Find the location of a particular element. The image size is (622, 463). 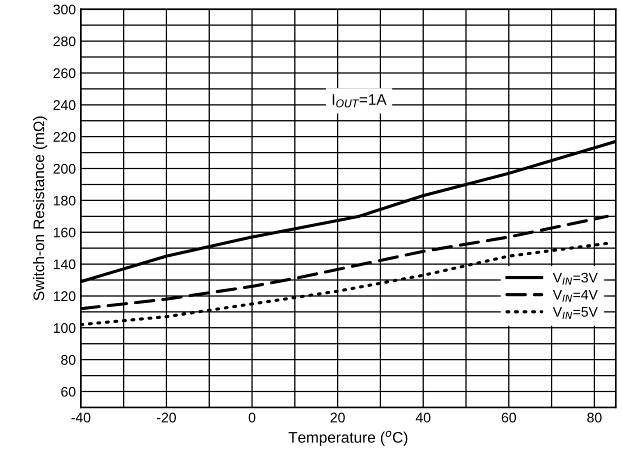

legend-label: V$_{IN}$=3V is located at coordinates (575, 278).